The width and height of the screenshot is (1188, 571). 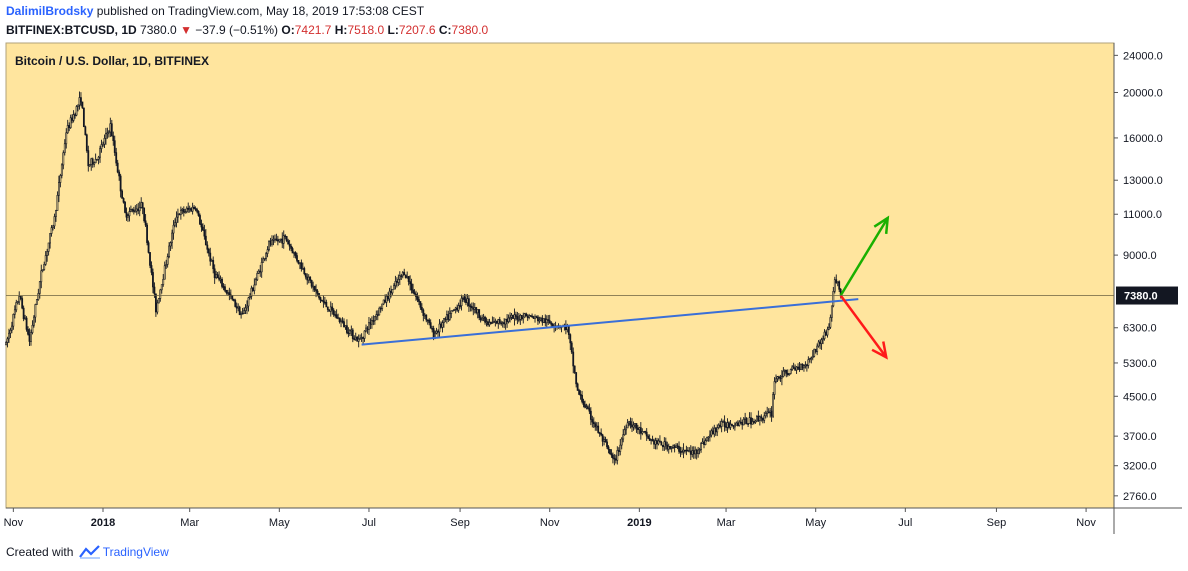 I want to click on price-axis, so click(x=1148, y=275).